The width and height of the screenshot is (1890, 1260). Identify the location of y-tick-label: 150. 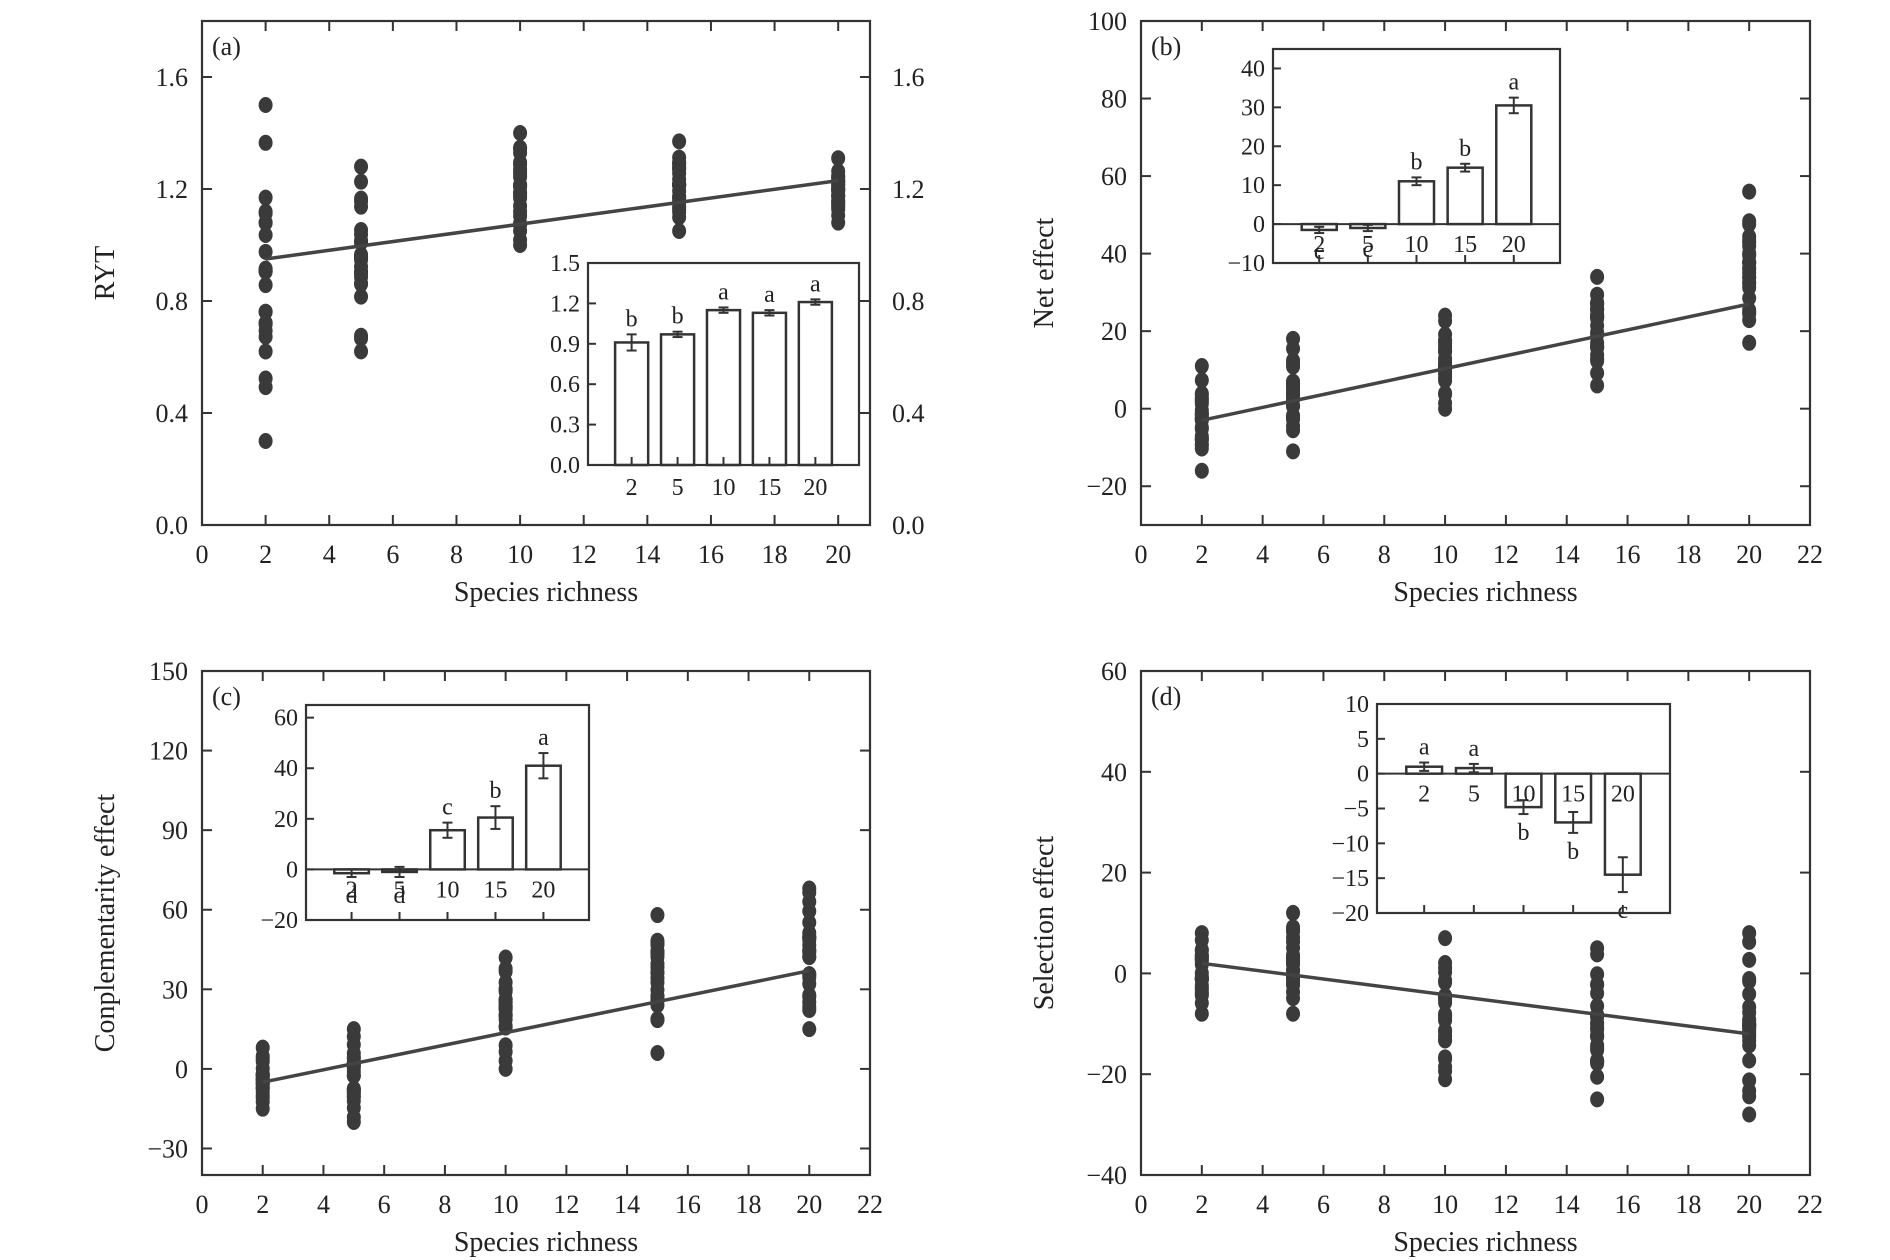
(168, 671).